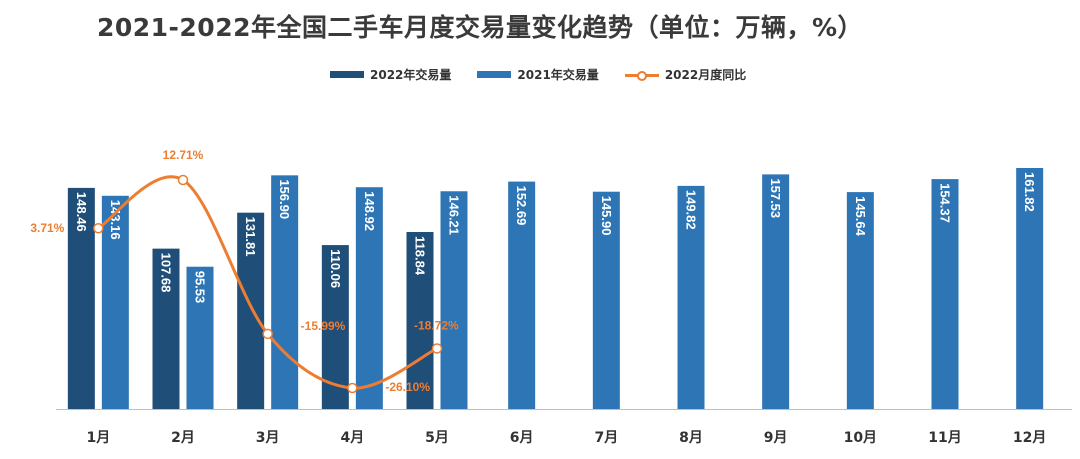 The width and height of the screenshot is (1080, 459). I want to click on yoy-label-3: -15.99%, so click(323, 326).